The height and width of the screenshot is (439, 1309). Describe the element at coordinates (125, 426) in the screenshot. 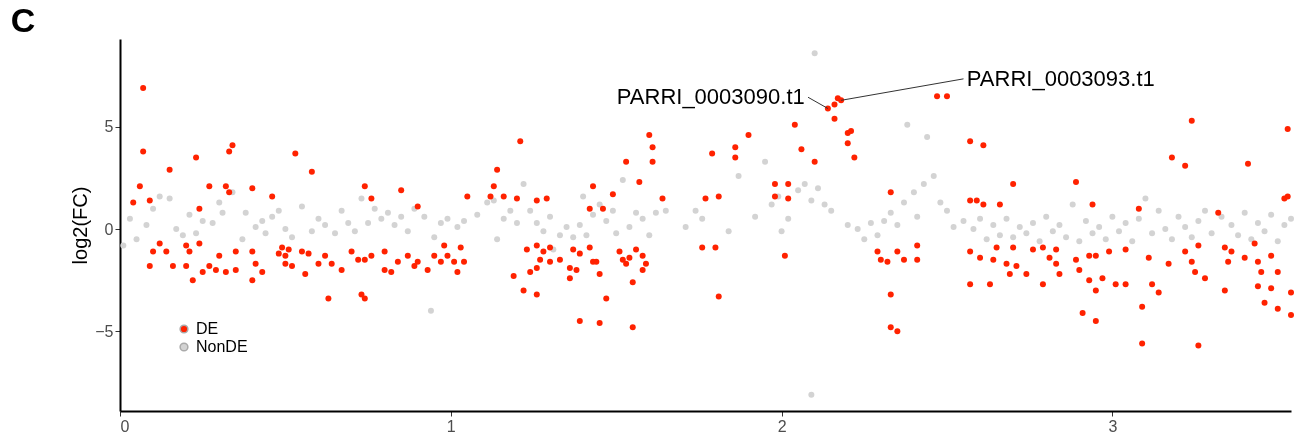

I see `x-tick-label: 0` at that location.